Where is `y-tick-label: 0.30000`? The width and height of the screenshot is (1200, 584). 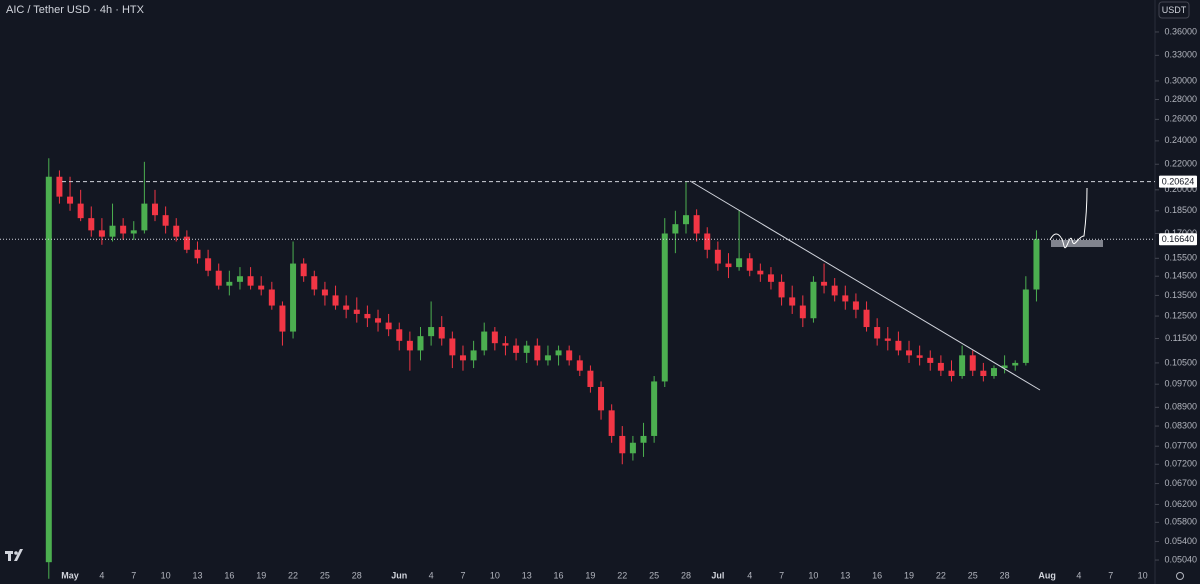
y-tick-label: 0.30000 is located at coordinates (1180, 80).